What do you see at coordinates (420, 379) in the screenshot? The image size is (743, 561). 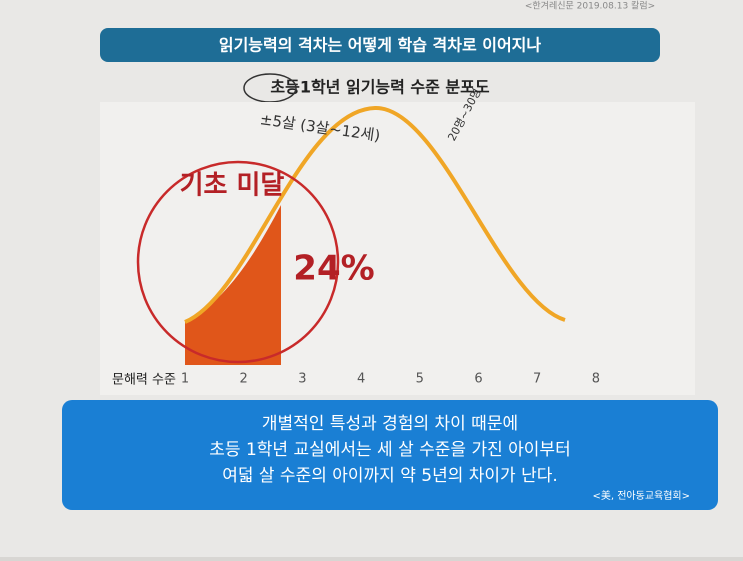 I see `x-tick-label: 5` at bounding box center [420, 379].